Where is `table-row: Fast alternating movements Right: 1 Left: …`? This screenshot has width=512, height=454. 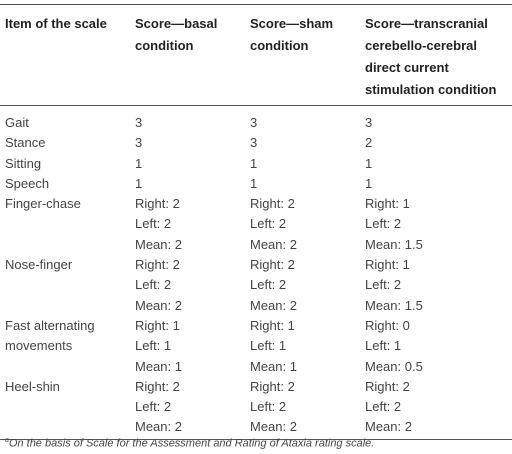 table-row: Fast alternating movements Right: 1 Left: … is located at coordinates (256, 346).